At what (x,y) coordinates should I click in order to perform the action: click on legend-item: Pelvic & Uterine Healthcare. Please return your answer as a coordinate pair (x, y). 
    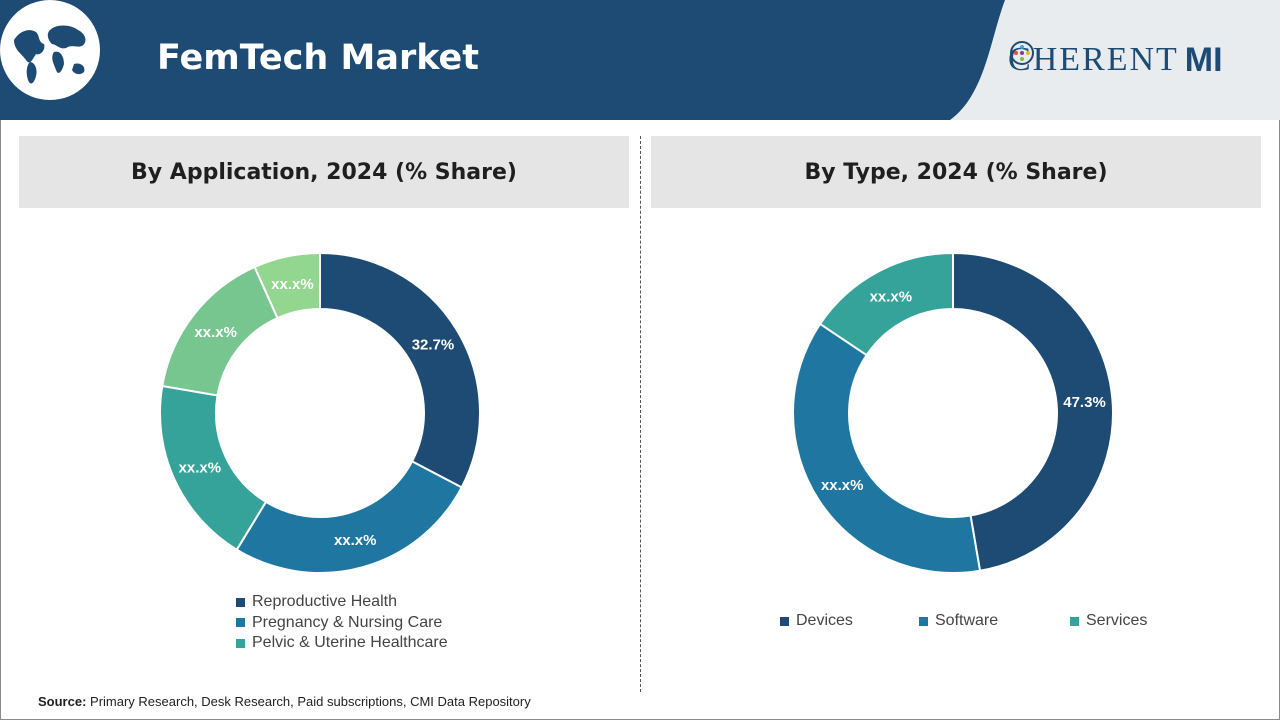
    Looking at the image, I should click on (342, 643).